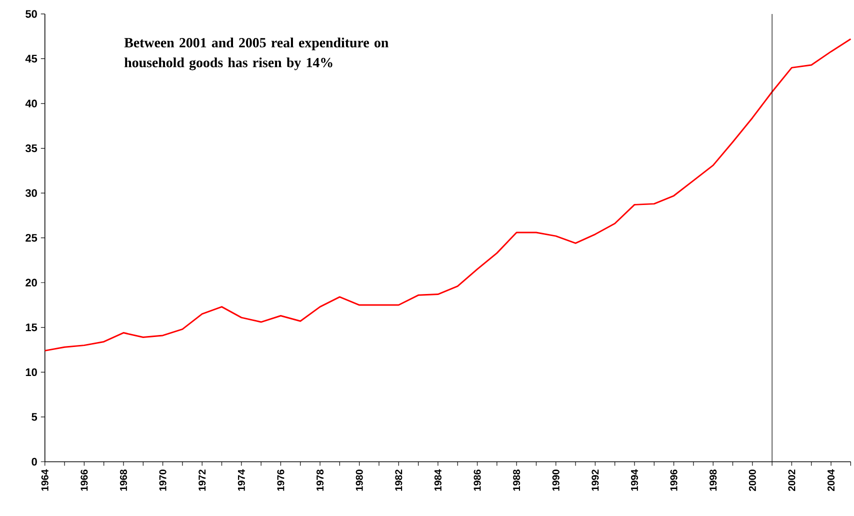 The image size is (854, 516). What do you see at coordinates (31, 193) in the screenshot?
I see `y-tick-label: 30` at bounding box center [31, 193].